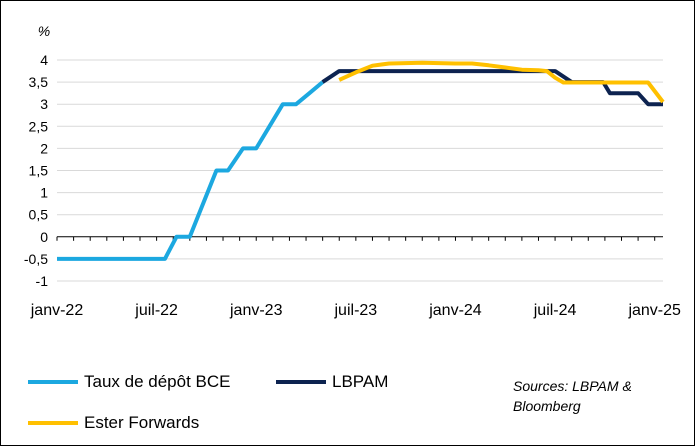  Describe the element at coordinates (256, 310) in the screenshot. I see `x-tick-label: janv-23` at that location.